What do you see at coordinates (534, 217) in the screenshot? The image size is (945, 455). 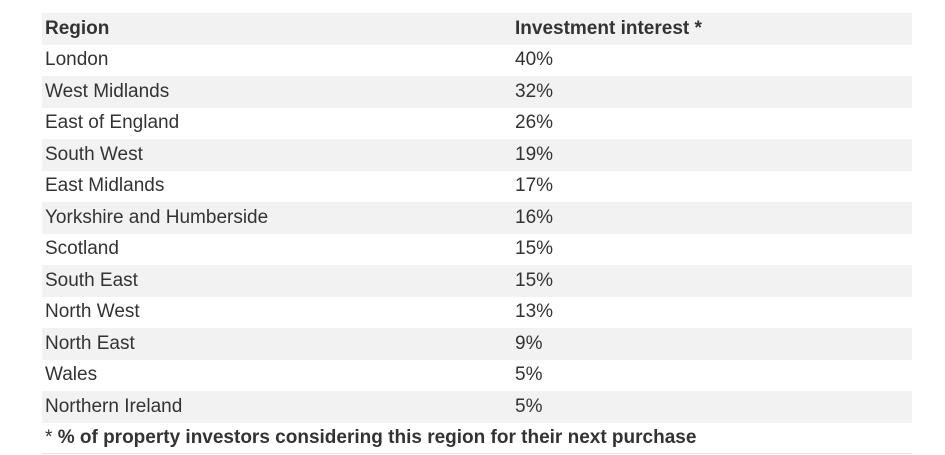 I see `interest-cell: 16%` at bounding box center [534, 217].